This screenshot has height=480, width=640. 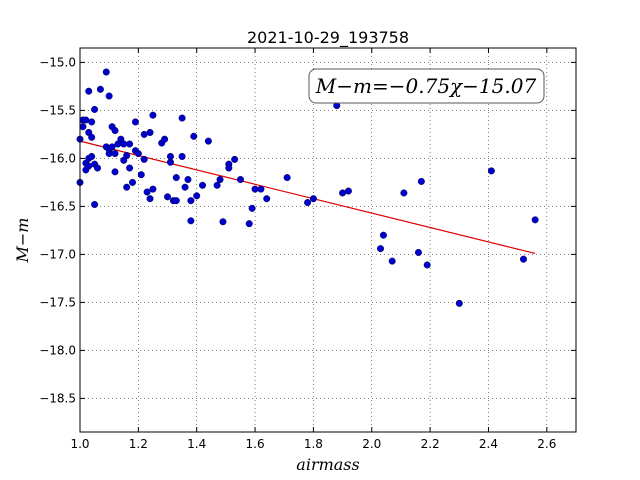 I want to click on y-tick-label: −17.0, so click(x=57, y=254).